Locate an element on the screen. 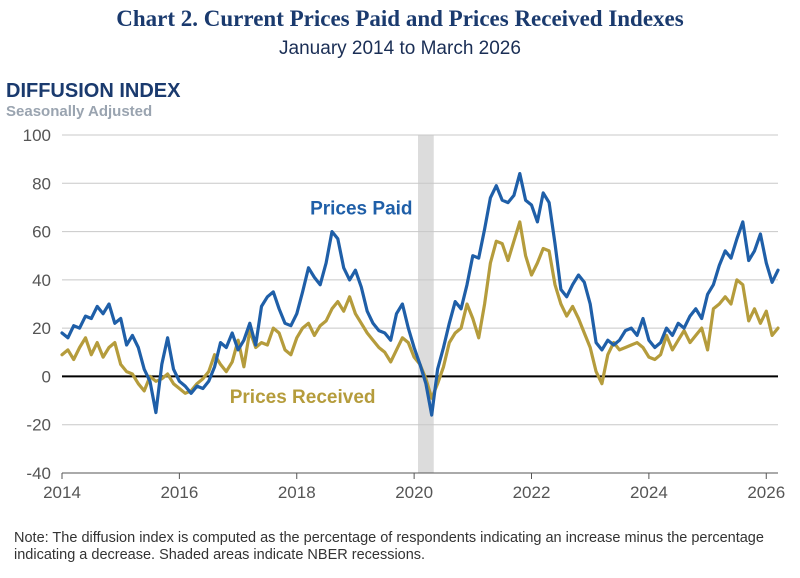 This screenshot has width=800, height=578. x-tick-label: 2018 is located at coordinates (297, 492).